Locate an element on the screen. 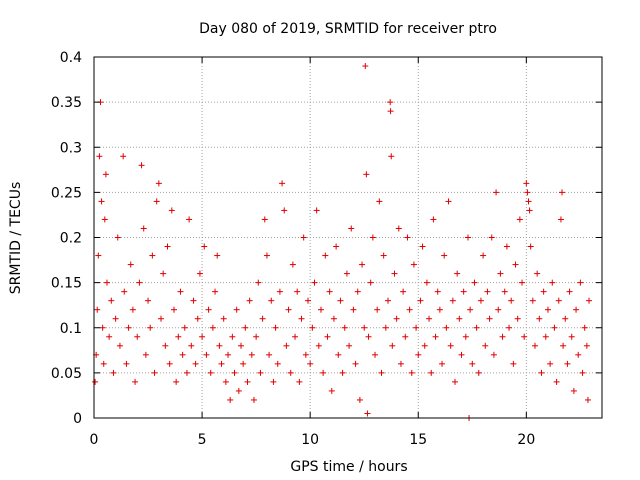 The width and height of the screenshot is (640, 480). x-tick-label: 10 is located at coordinates (310, 440).